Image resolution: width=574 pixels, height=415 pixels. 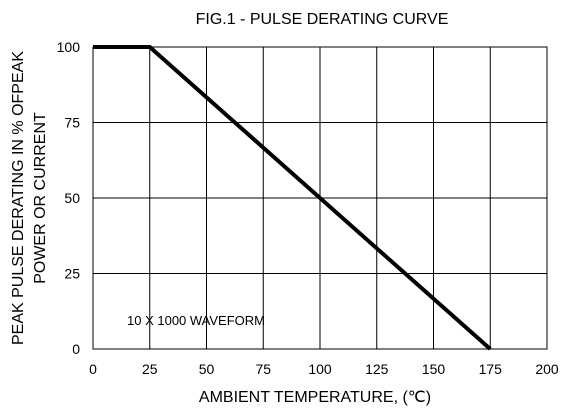 What do you see at coordinates (18, 198) in the screenshot?
I see `y-axis-label-line1: PEAK PULSE DERATING IN % OFPEAK` at bounding box center [18, 198].